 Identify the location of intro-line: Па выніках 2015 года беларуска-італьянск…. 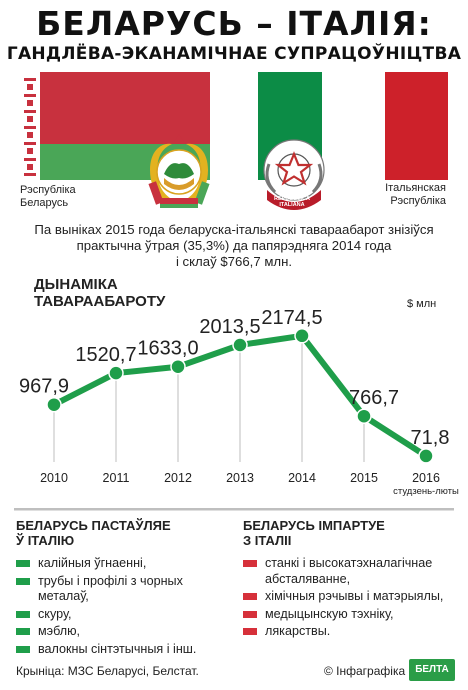
(234, 229).